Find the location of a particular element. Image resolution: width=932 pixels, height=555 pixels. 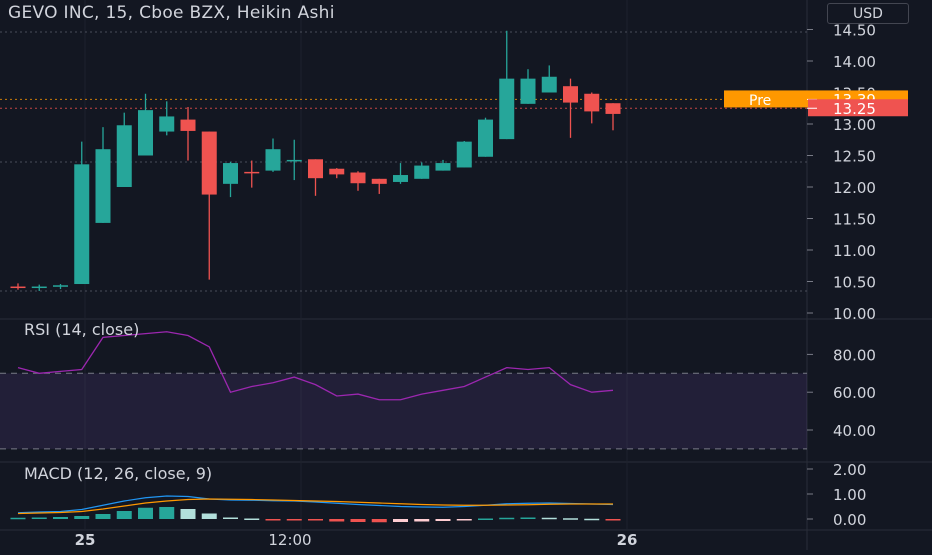

rsi-line is located at coordinates (315, 366).